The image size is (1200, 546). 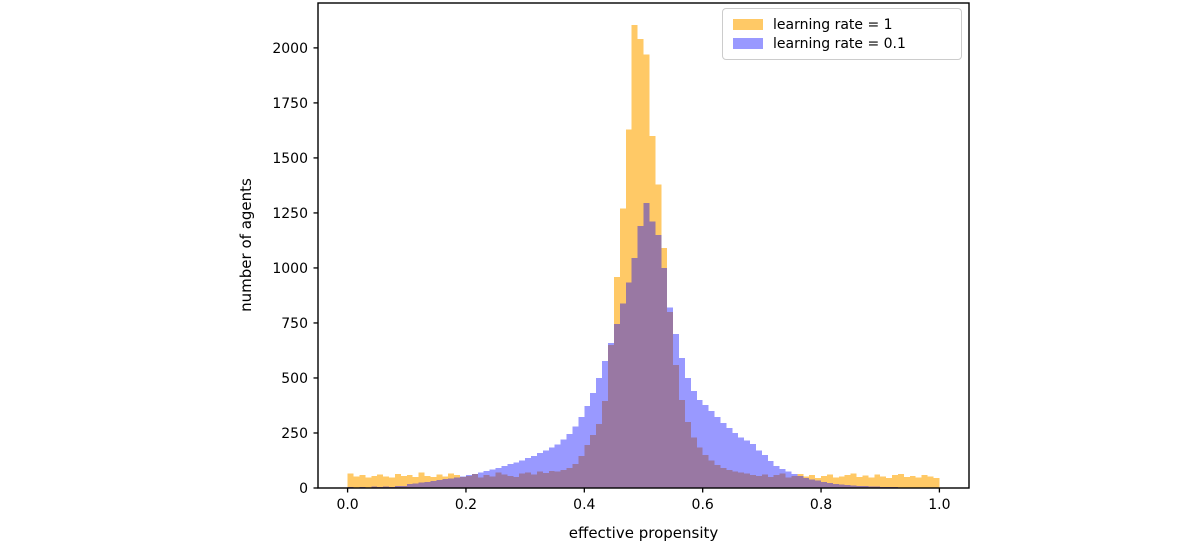 What do you see at coordinates (290, 214) in the screenshot?
I see `y-tick-label: 1250` at bounding box center [290, 214].